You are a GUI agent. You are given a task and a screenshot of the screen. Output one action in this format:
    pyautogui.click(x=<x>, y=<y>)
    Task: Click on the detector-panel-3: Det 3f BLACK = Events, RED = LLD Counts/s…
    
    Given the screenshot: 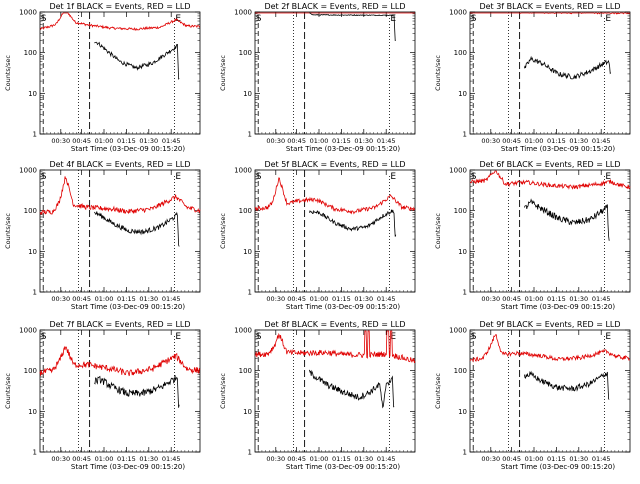 What is the action you would take?
    pyautogui.click(x=532, y=77)
    